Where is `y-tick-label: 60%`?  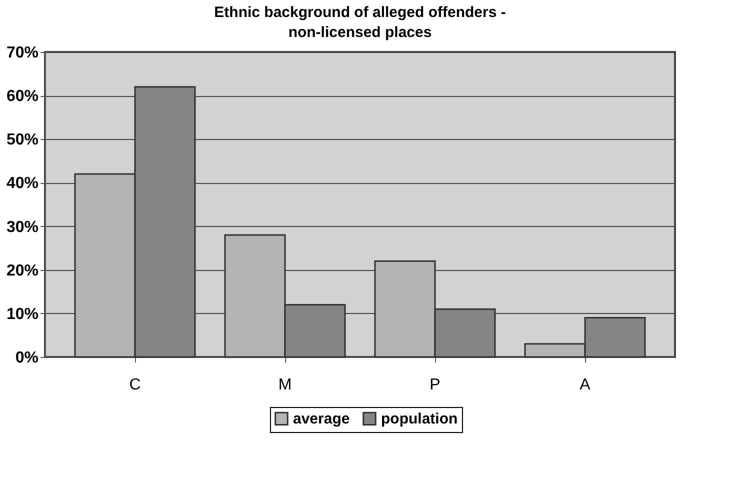
y-tick-label: 60% is located at coordinates (22, 97).